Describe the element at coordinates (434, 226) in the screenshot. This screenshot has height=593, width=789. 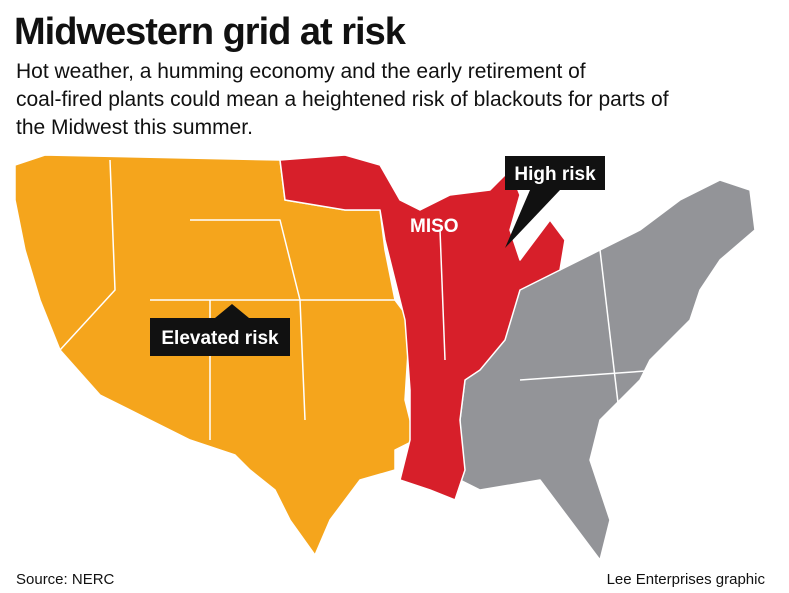
I see `region-label: MISO` at that location.